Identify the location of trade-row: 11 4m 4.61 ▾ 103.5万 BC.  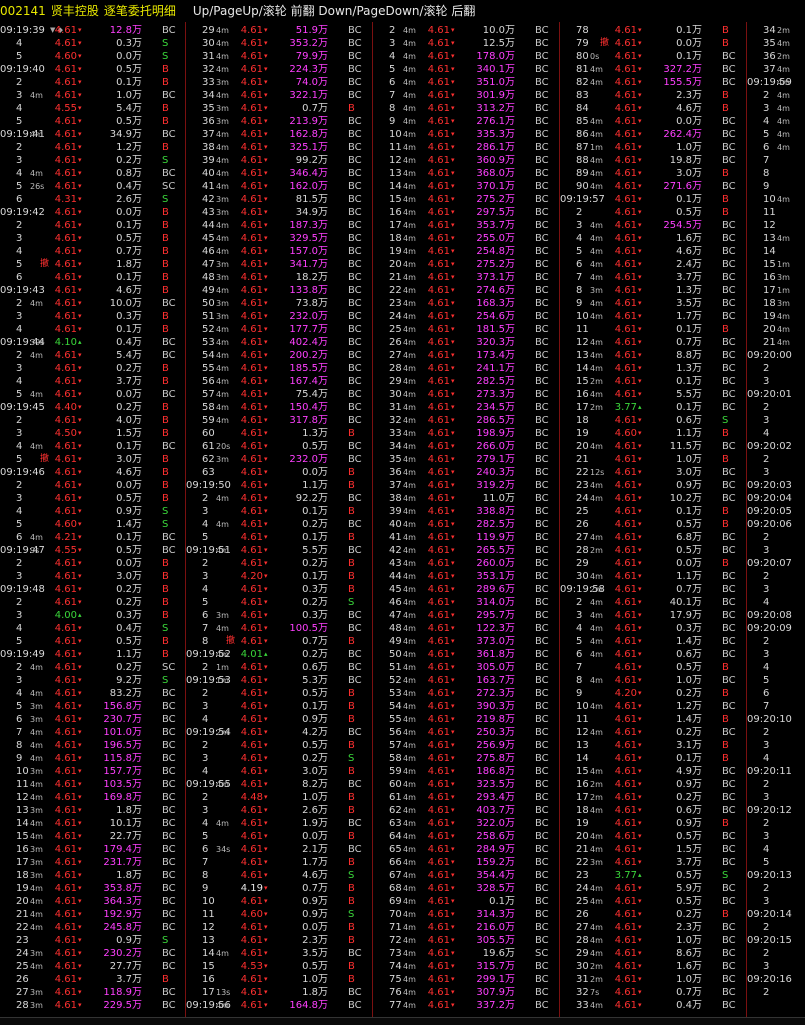
(93, 784).